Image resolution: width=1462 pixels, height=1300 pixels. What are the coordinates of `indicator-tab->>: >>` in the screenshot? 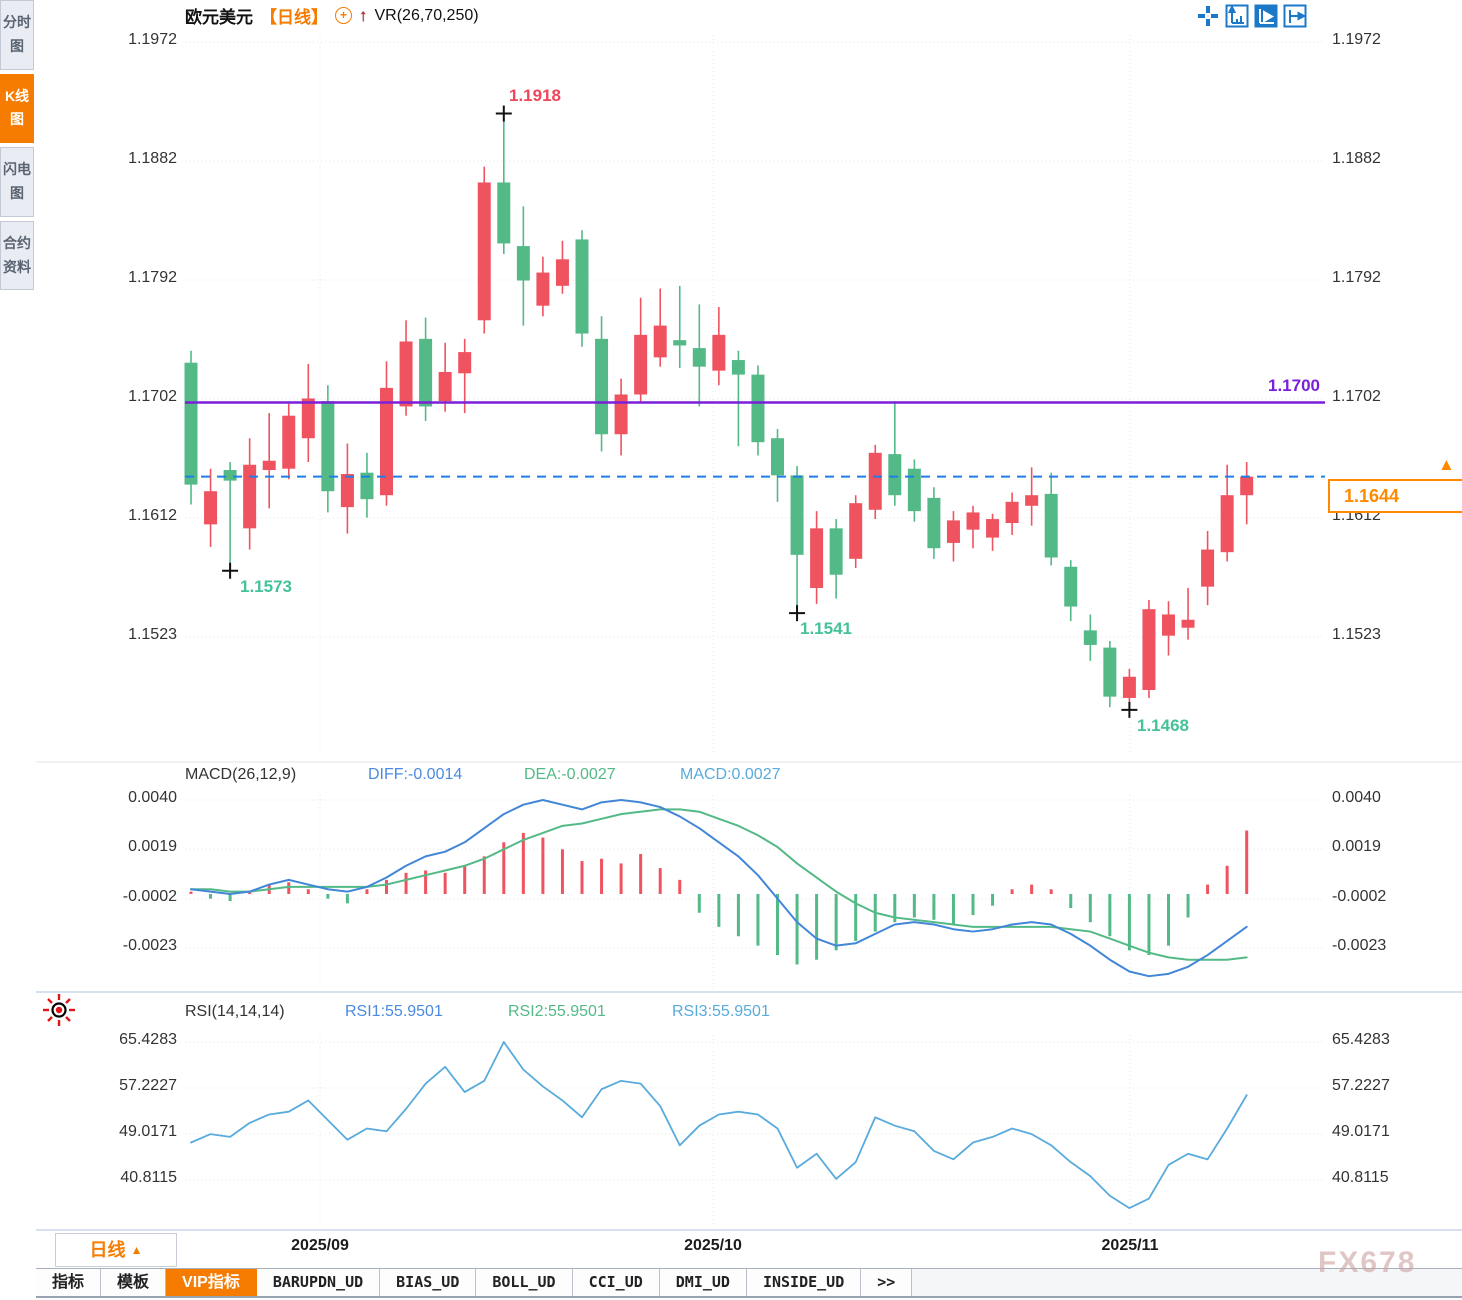 It's located at (887, 1282).